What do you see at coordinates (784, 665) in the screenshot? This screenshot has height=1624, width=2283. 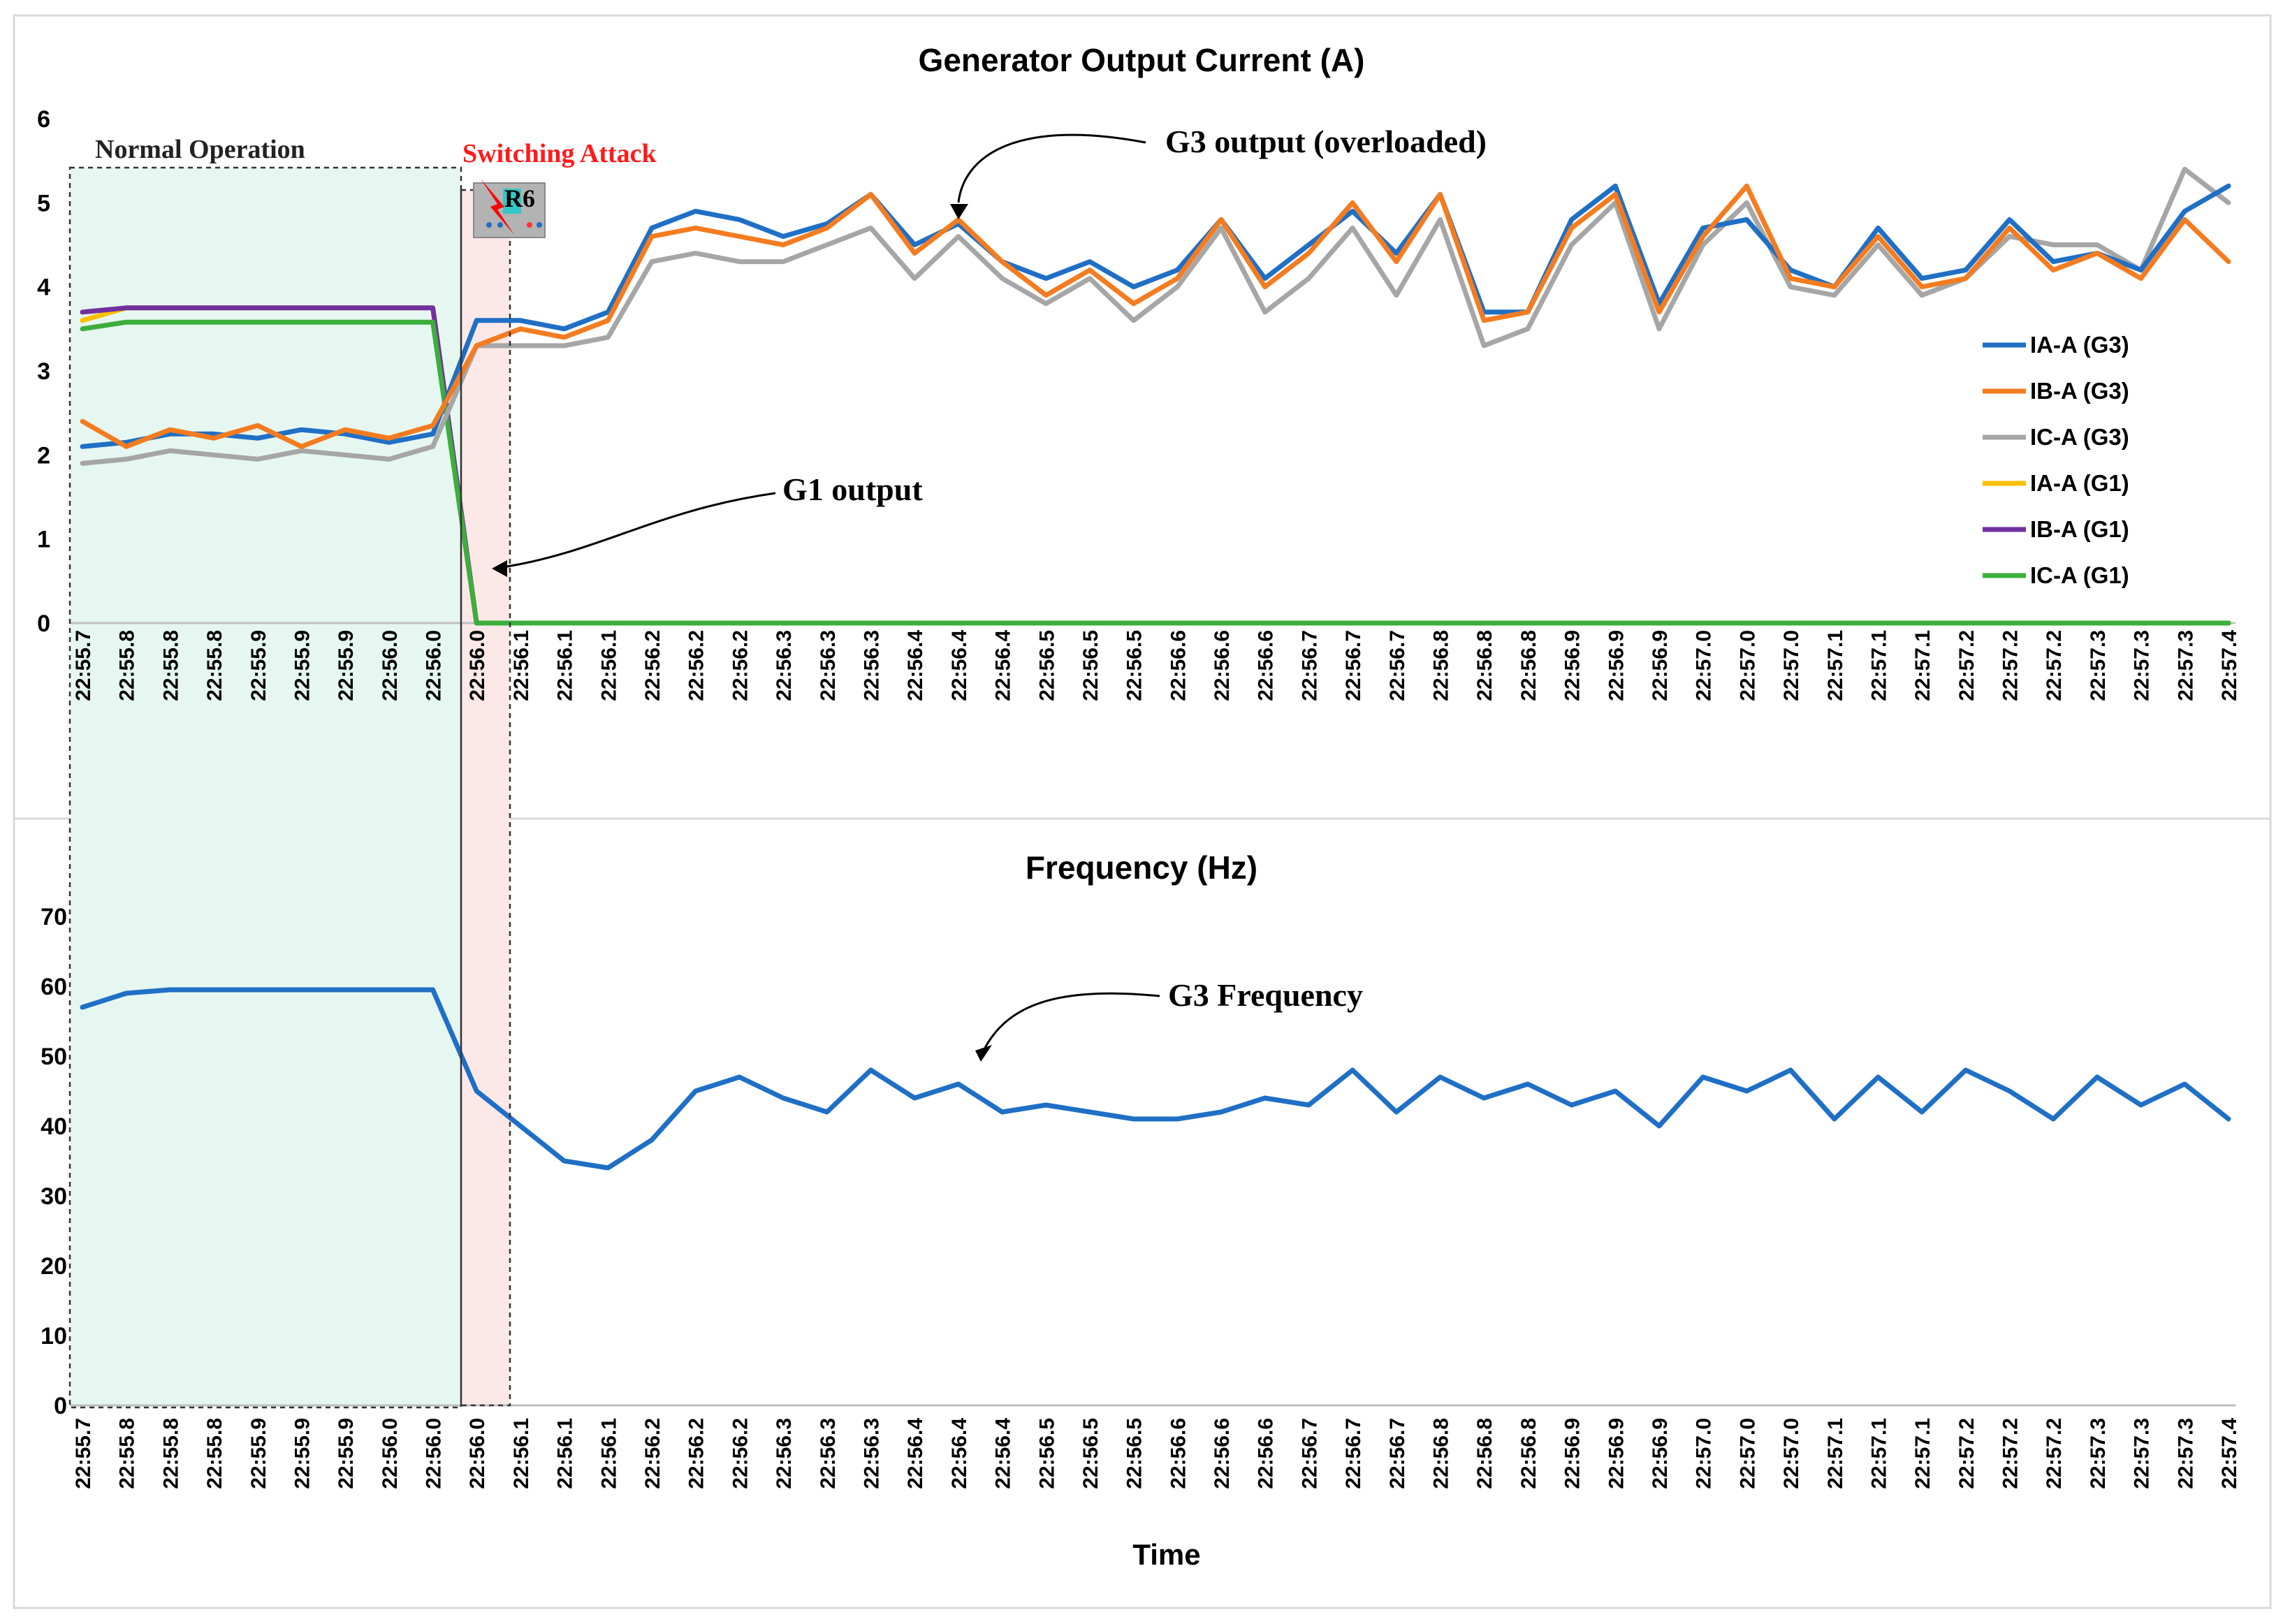 I see `x-tick-label: 22:56.3` at bounding box center [784, 665].